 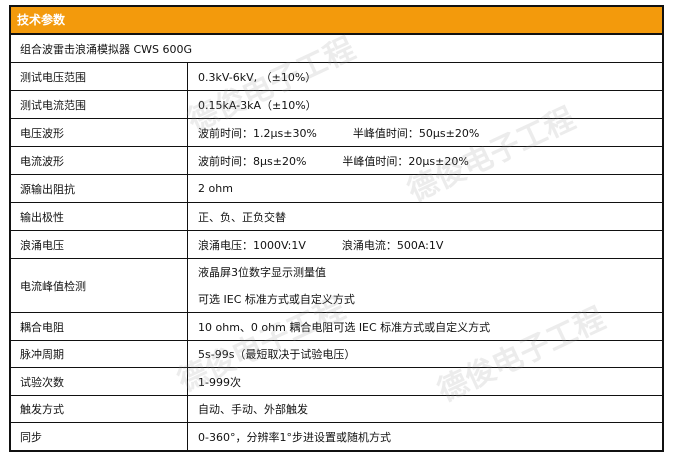 I want to click on param-value-cell: 10 ohm、0 ohm 耦合电阻可选 IEC 标准方式或自定义方式, so click(x=425, y=326).